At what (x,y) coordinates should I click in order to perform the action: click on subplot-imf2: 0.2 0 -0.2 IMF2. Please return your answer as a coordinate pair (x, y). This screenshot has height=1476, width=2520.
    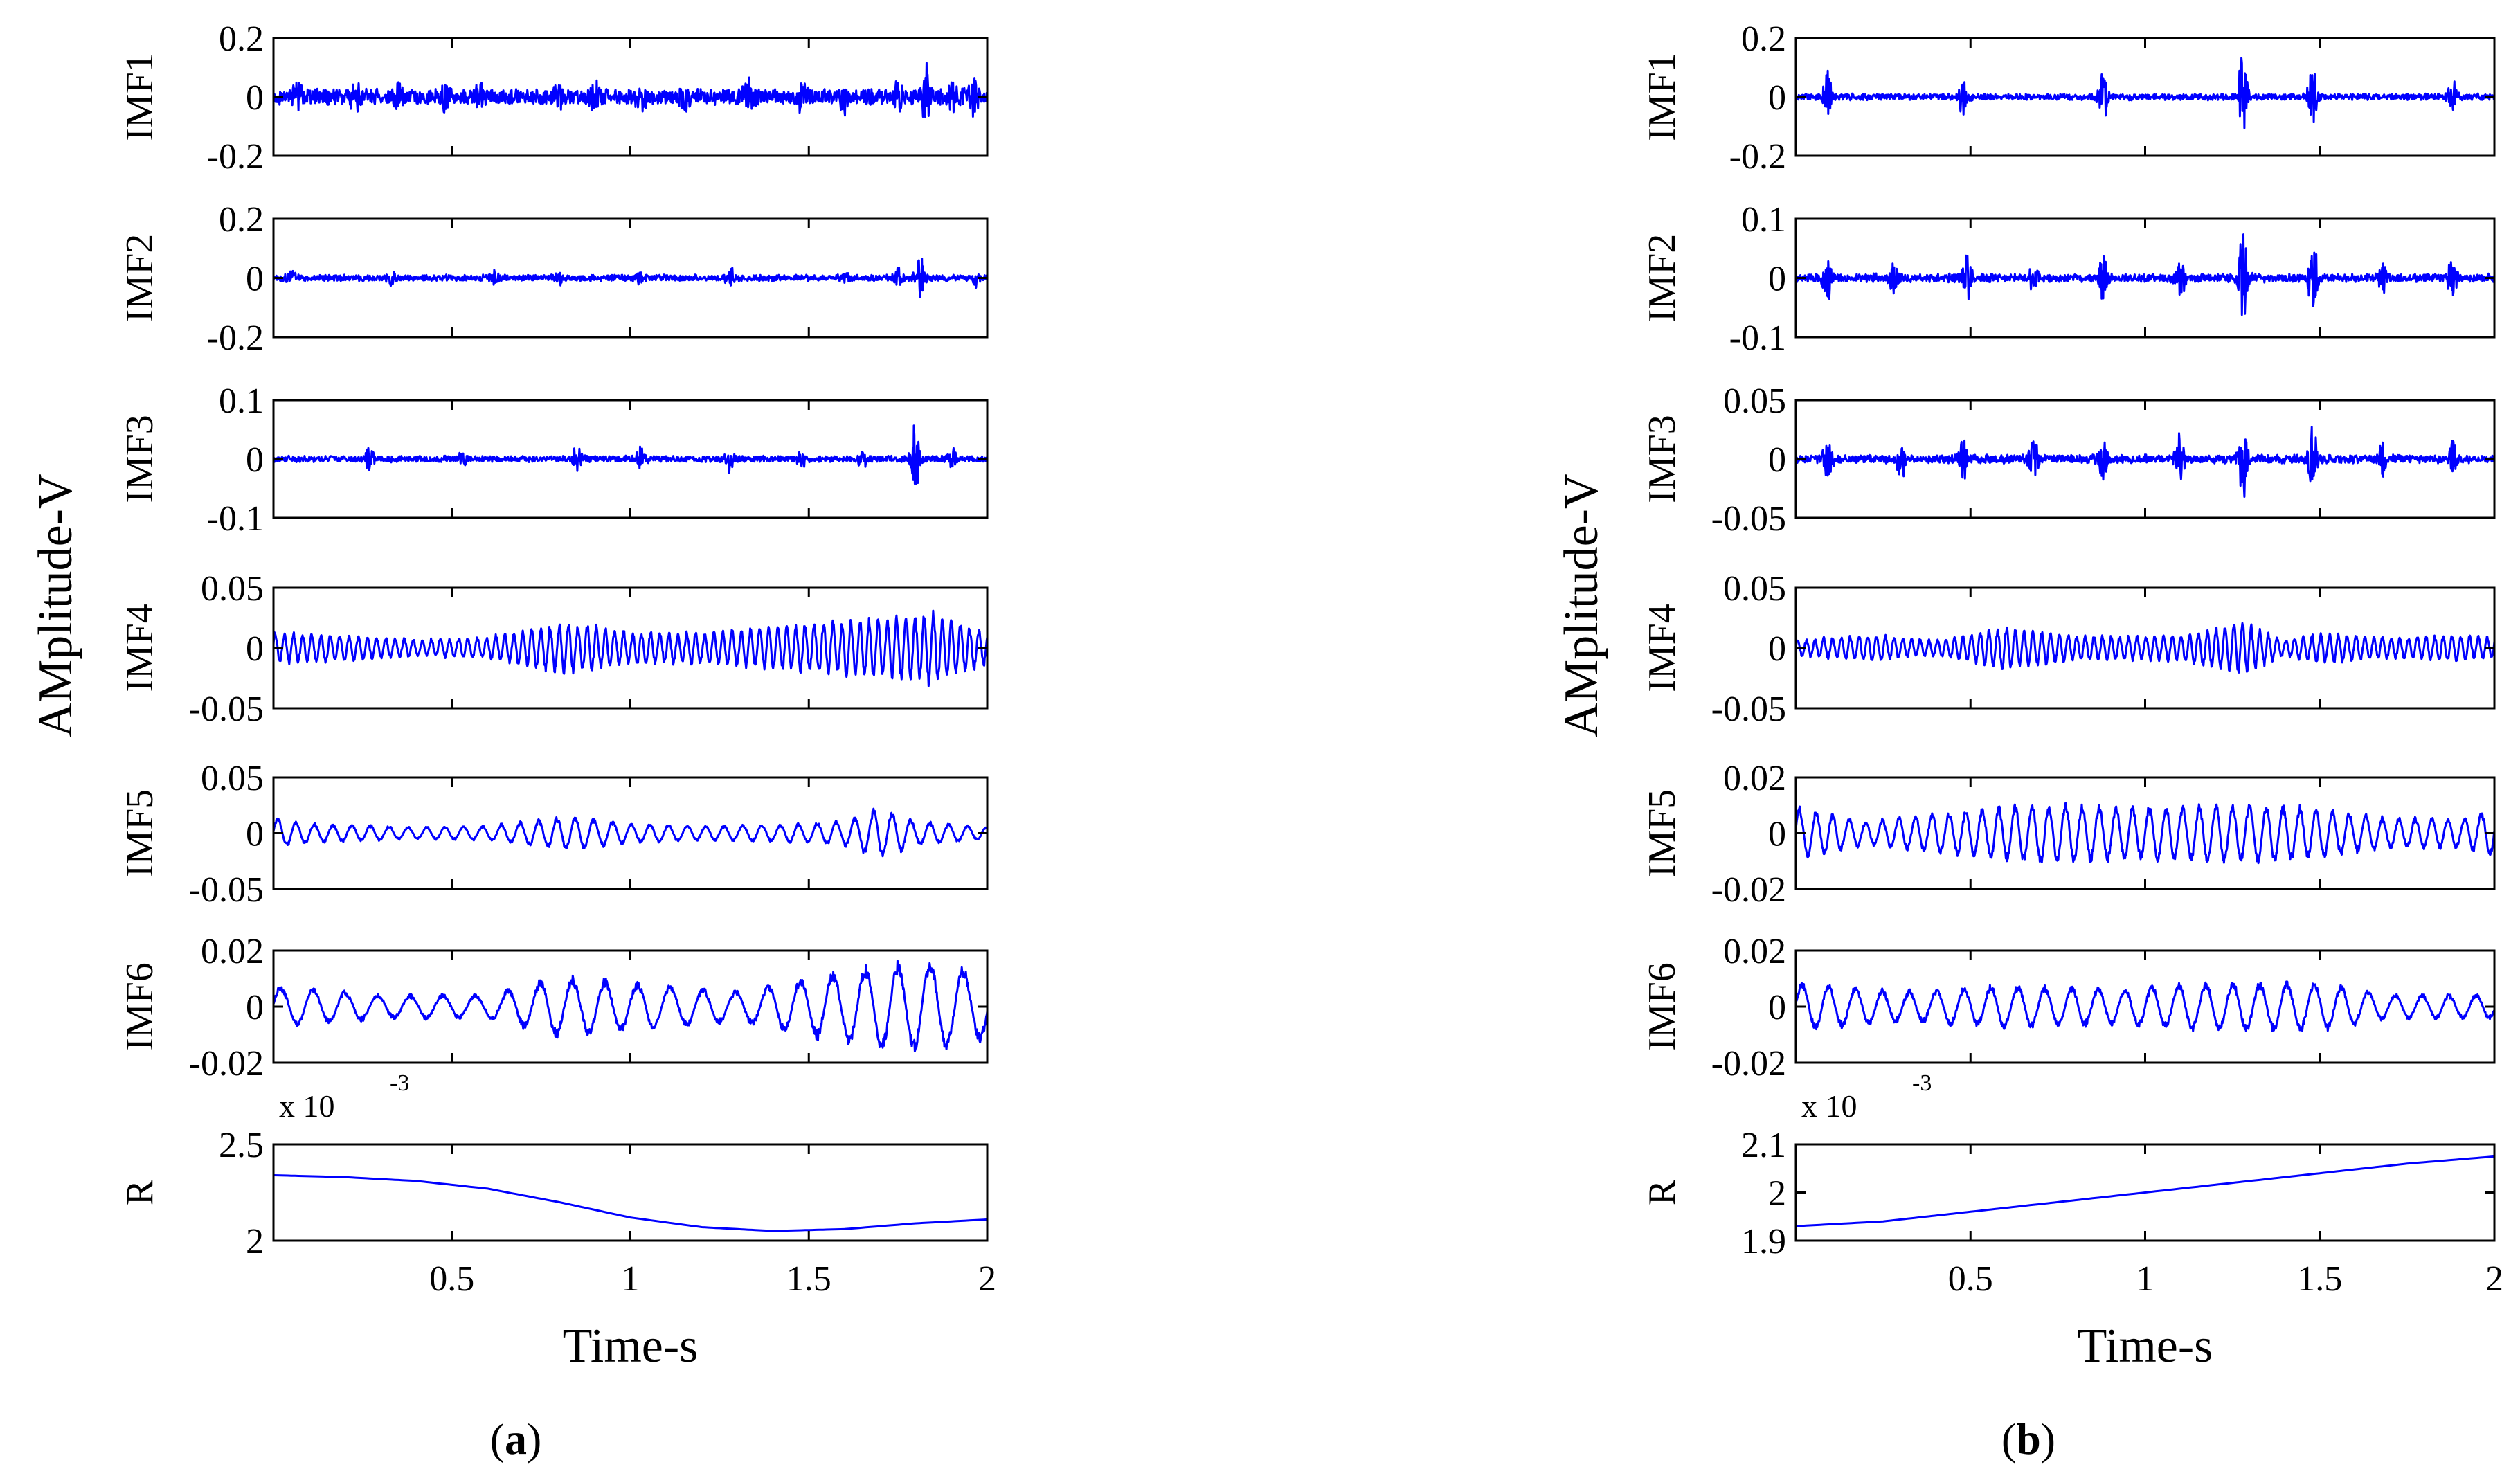
    Looking at the image, I should click on (553, 279).